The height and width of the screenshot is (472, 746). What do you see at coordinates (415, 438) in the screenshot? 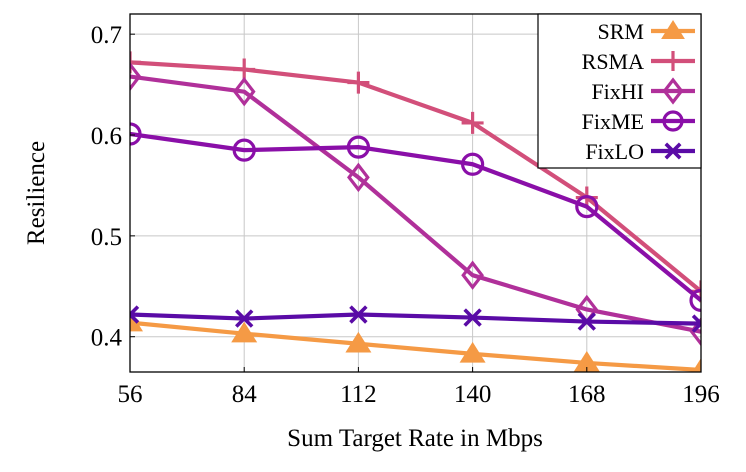
I see `x-axis-label: Sum Target Rate in Mbps` at bounding box center [415, 438].